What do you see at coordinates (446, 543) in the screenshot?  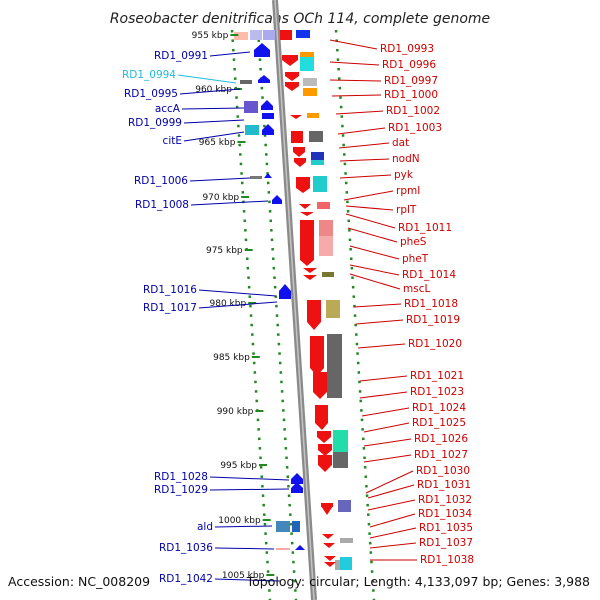 I see `gene-label-rd1-1037: RD1_1037` at bounding box center [446, 543].